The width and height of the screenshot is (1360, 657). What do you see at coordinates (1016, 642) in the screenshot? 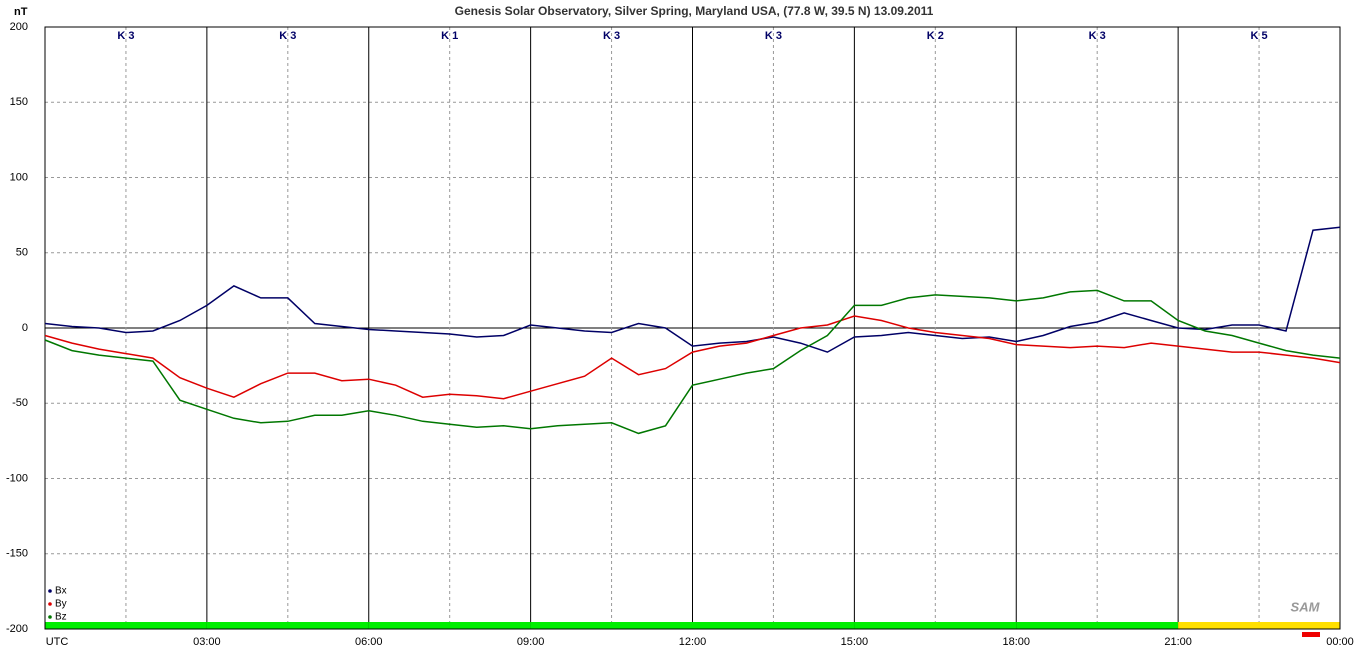
I see `x-tick-label: 18:00` at bounding box center [1016, 642].